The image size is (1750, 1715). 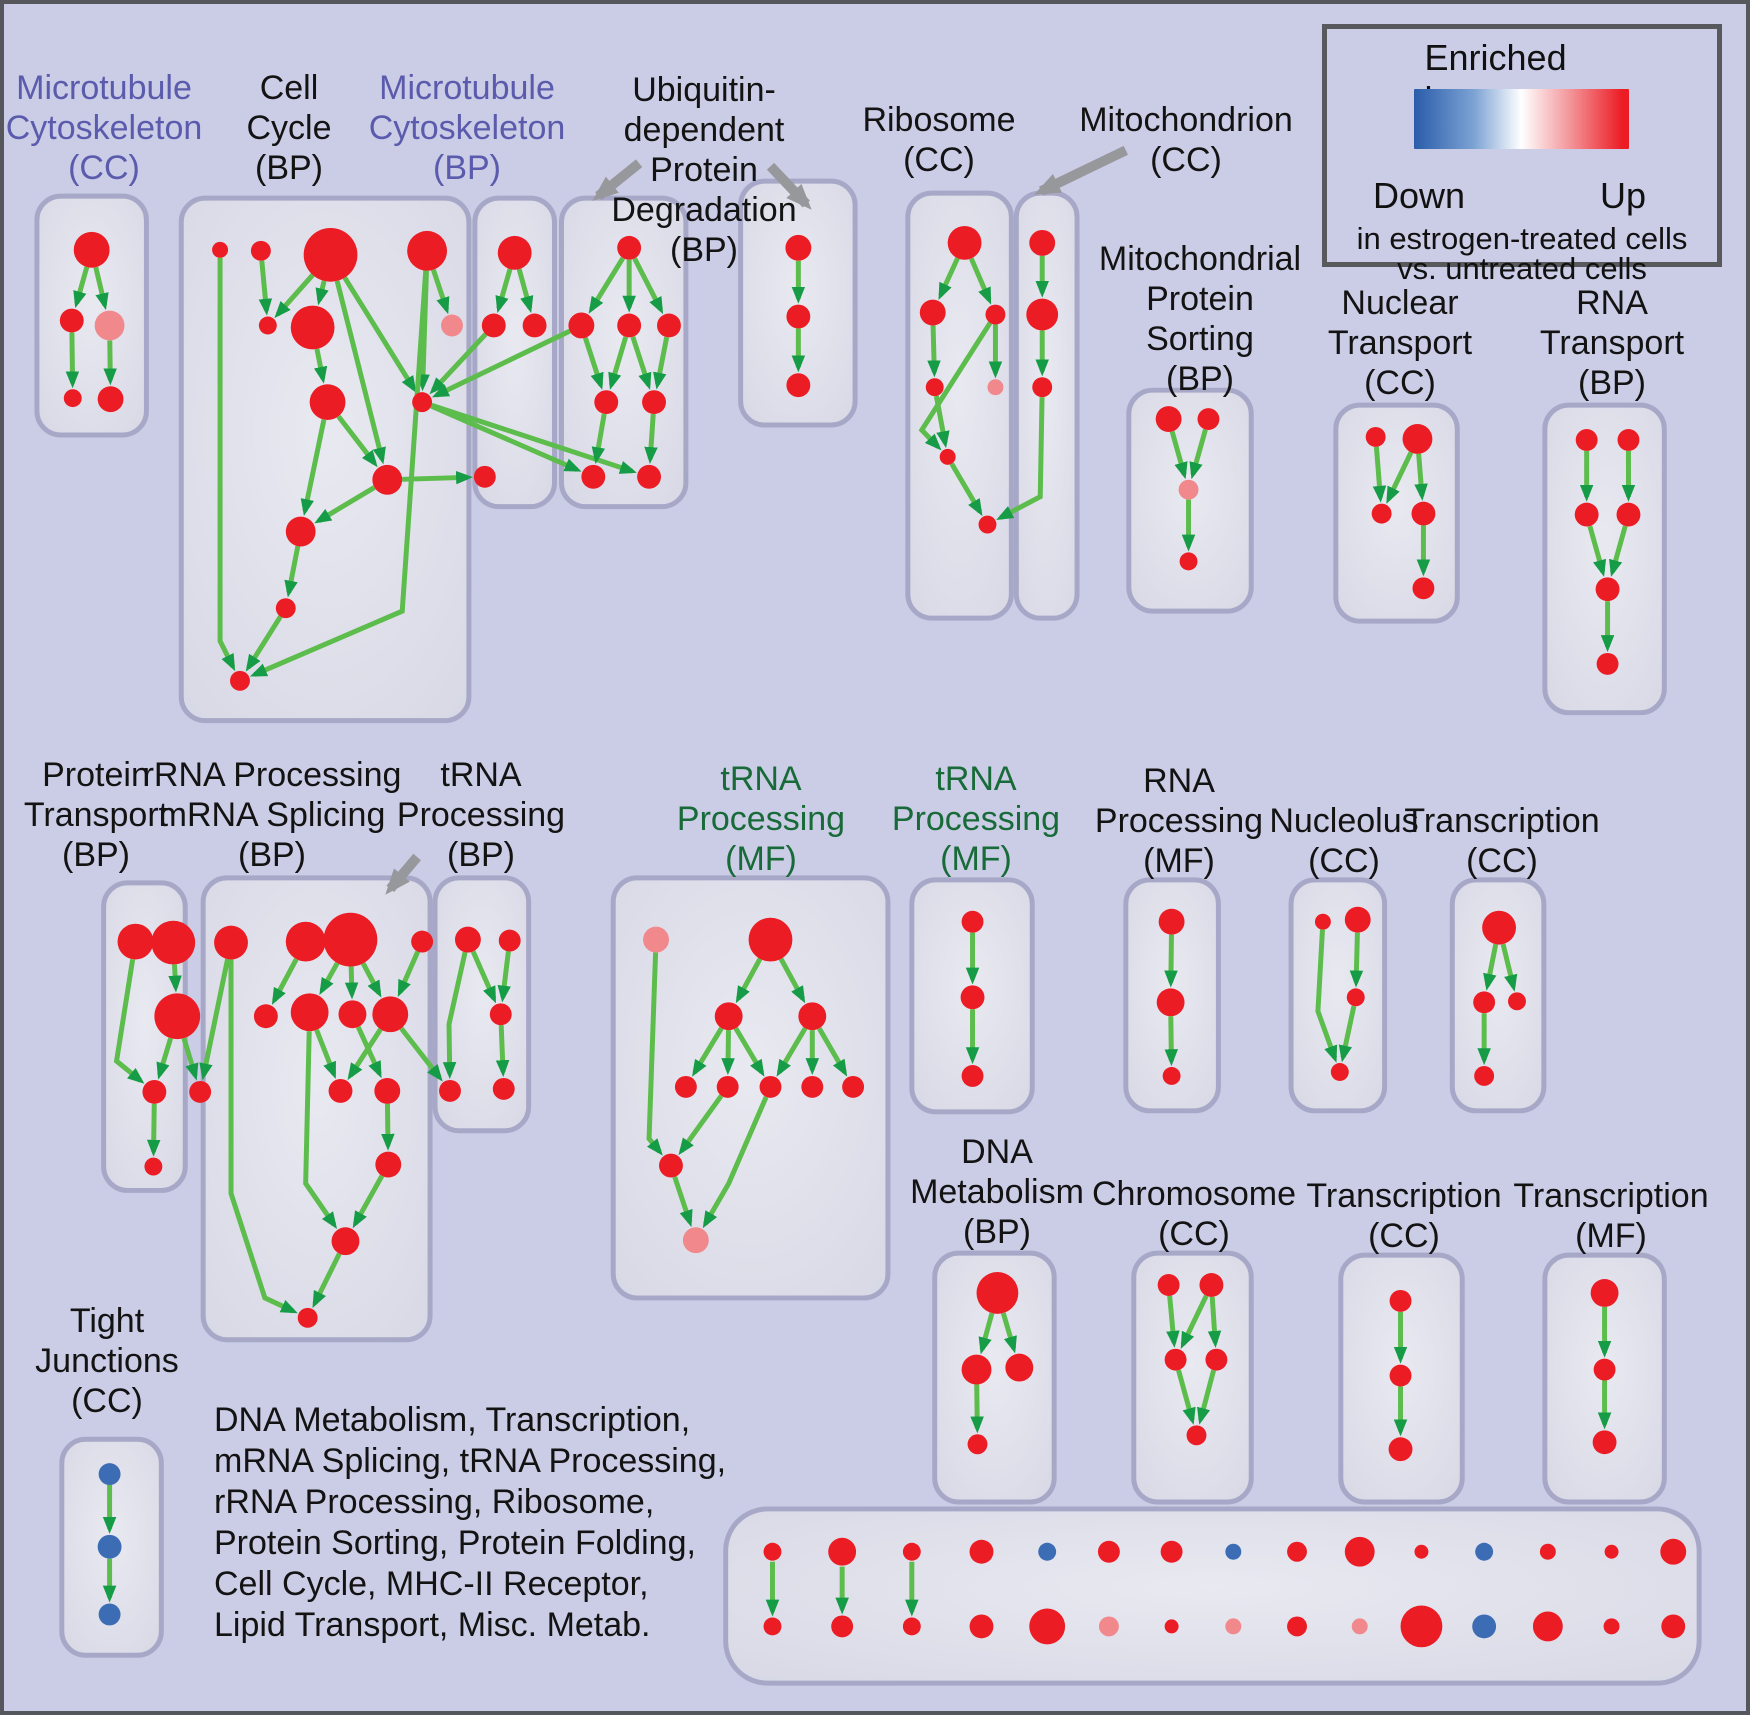 I want to click on cluster-box-nucleolus-cc, so click(x=1338, y=995).